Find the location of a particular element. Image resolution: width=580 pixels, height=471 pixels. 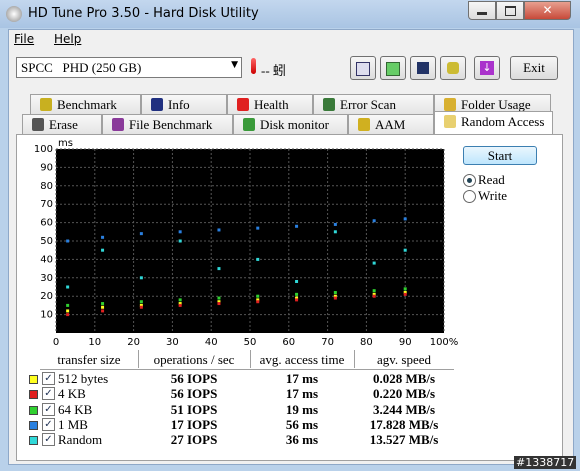

dropdown-arrow: ▼ is located at coordinates (234, 65).